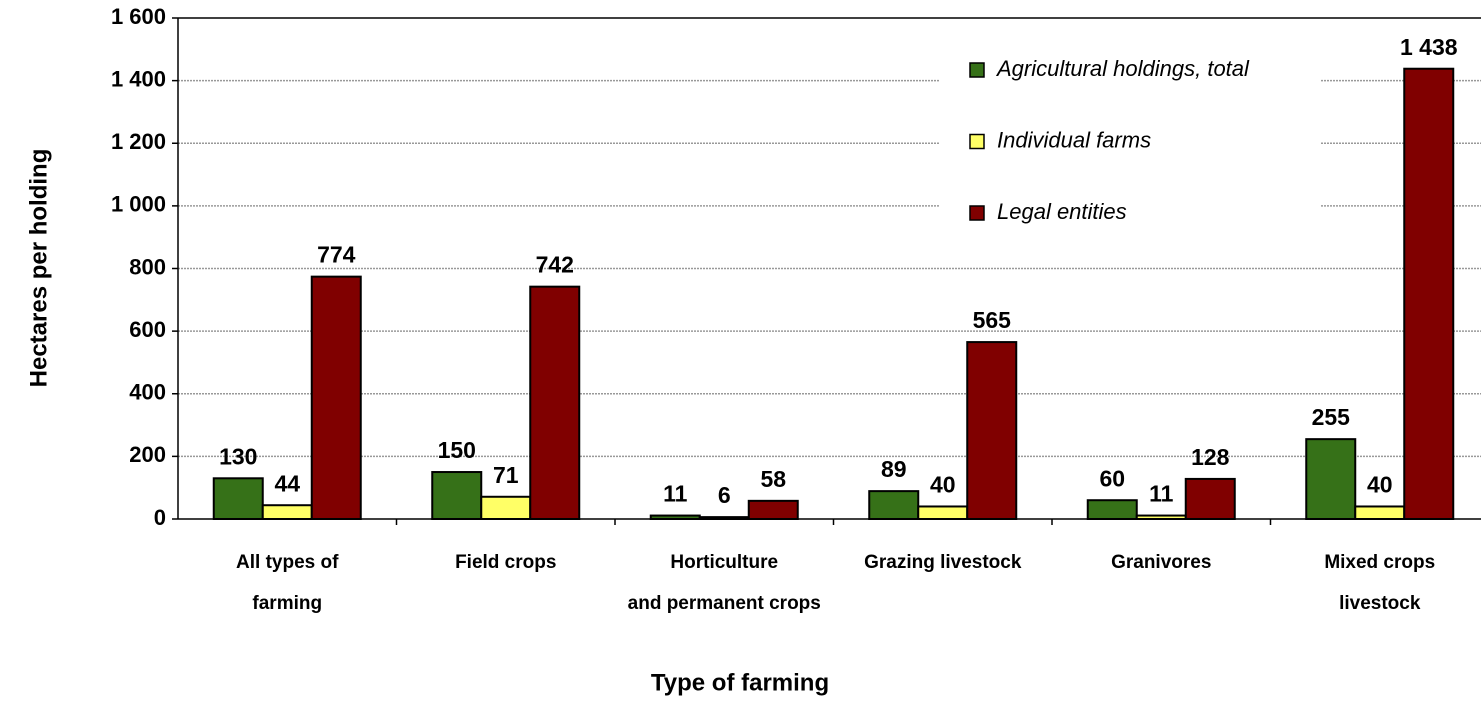  Describe the element at coordinates (1122, 68) in the screenshot. I see `legend-label: Agricultural holdings, total` at that location.